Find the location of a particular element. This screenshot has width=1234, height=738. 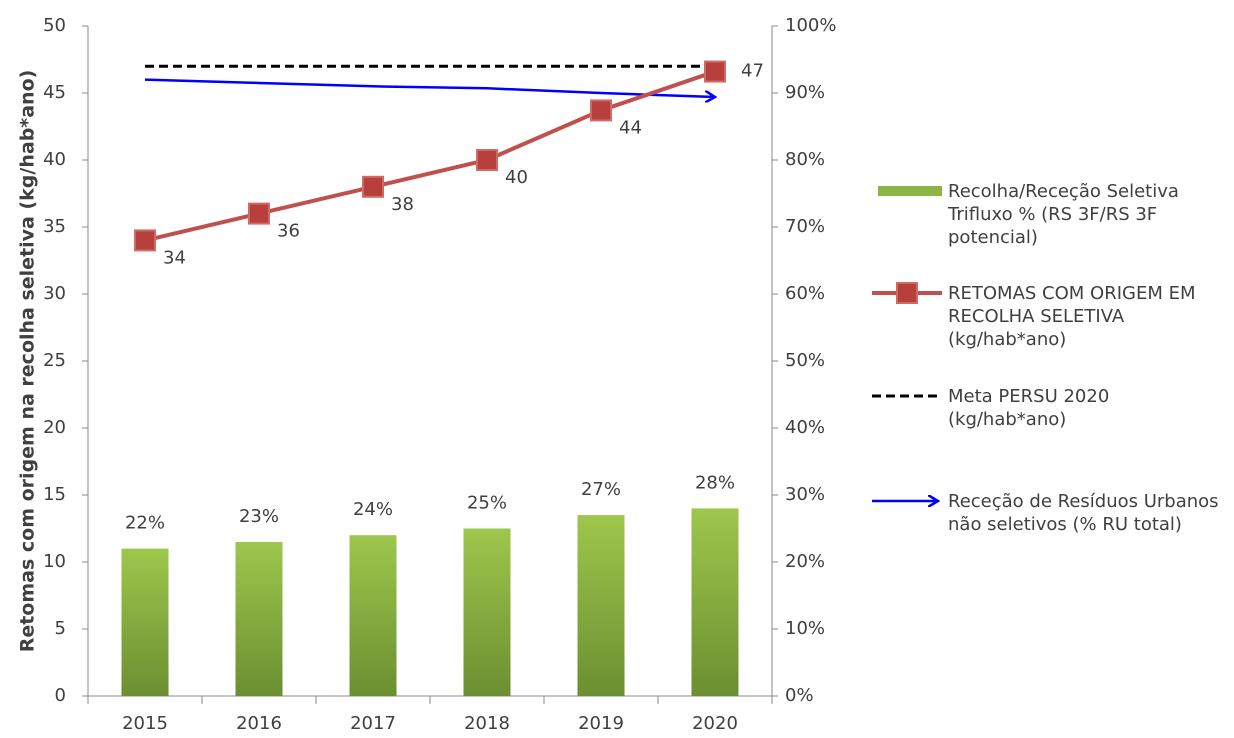

y-tick-label: 30 is located at coordinates (54, 293).